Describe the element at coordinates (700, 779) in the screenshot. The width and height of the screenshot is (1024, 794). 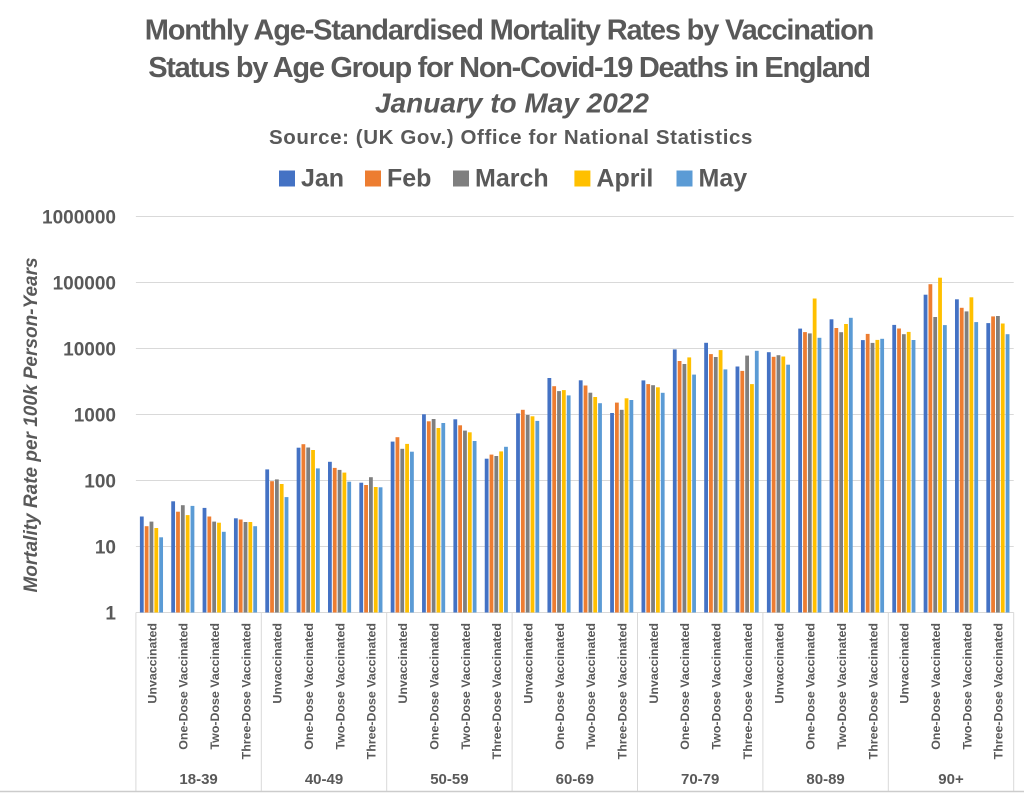
I see `svg-text: 70-79` at that location.